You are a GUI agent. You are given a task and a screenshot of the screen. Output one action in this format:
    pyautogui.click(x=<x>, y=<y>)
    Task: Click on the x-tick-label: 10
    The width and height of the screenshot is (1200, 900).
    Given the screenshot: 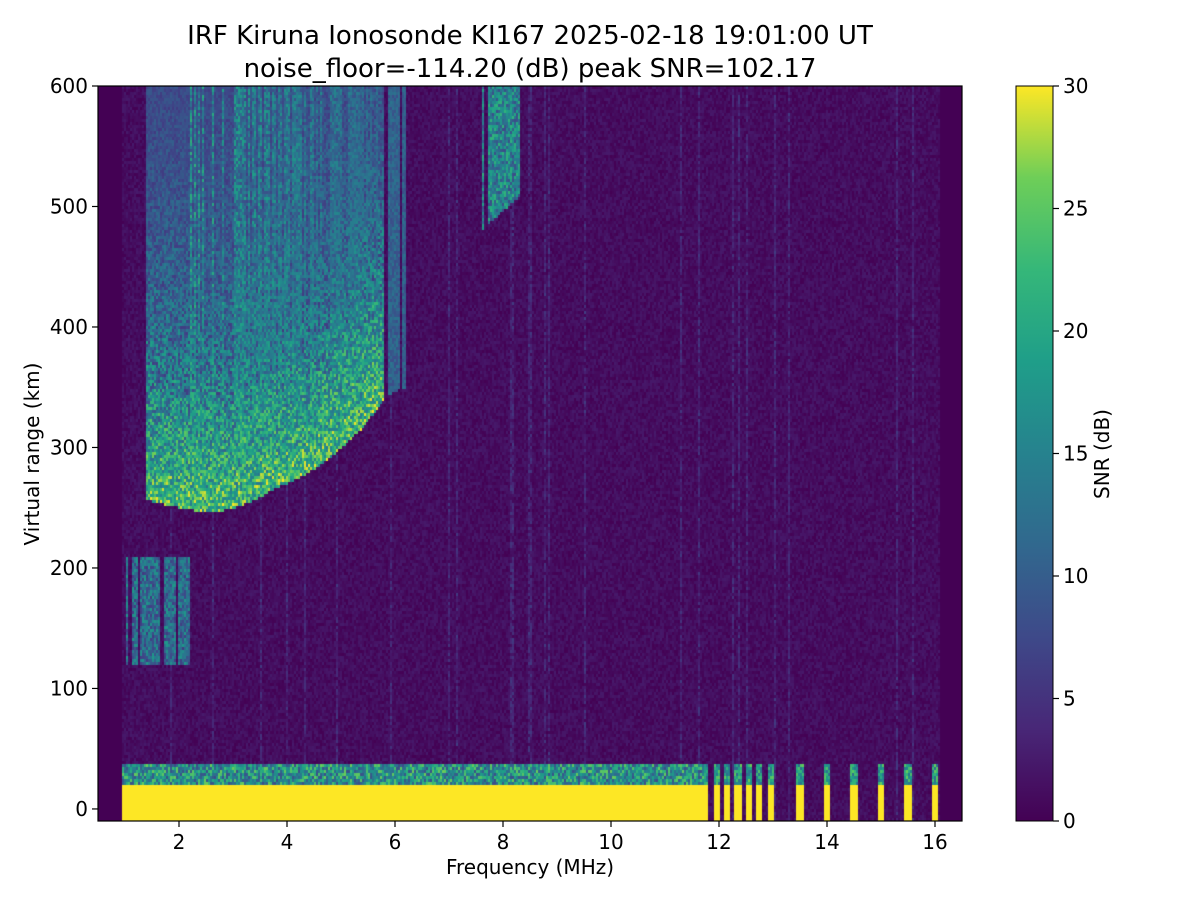 What is the action you would take?
    pyautogui.click(x=610, y=842)
    